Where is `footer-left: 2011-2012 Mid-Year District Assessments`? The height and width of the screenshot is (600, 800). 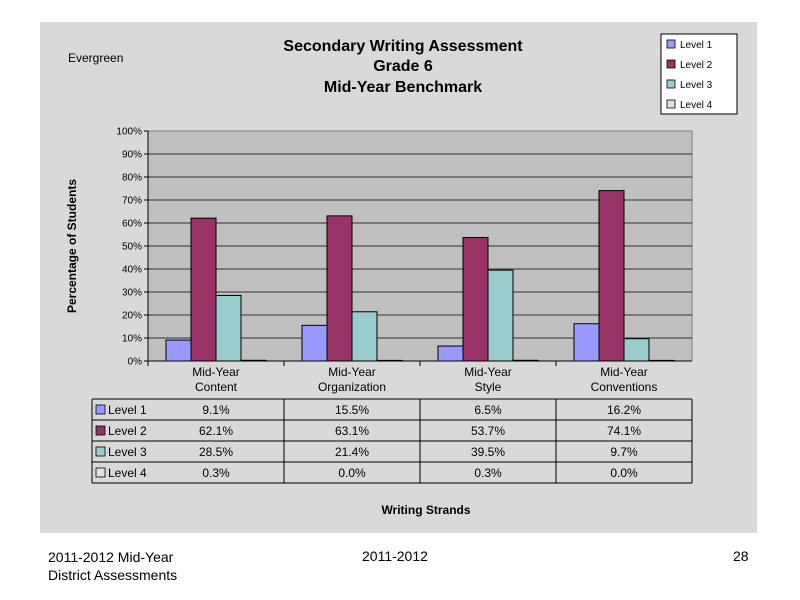 footer-left: 2011-2012 Mid-Year District Assessments is located at coordinates (112, 566).